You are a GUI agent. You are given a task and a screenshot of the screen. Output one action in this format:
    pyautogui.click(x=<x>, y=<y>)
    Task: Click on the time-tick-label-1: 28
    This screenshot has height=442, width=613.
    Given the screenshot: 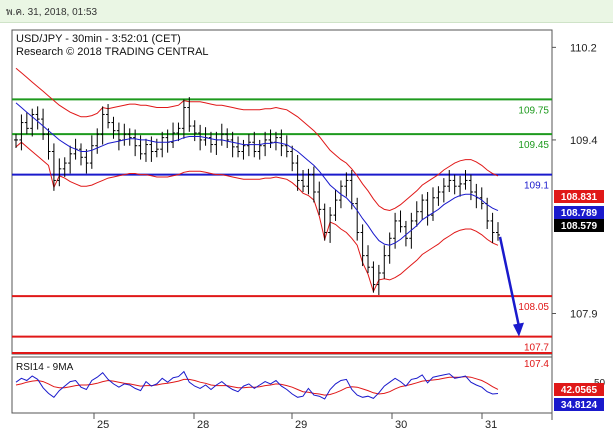 What is the action you would take?
    pyautogui.click(x=203, y=425)
    